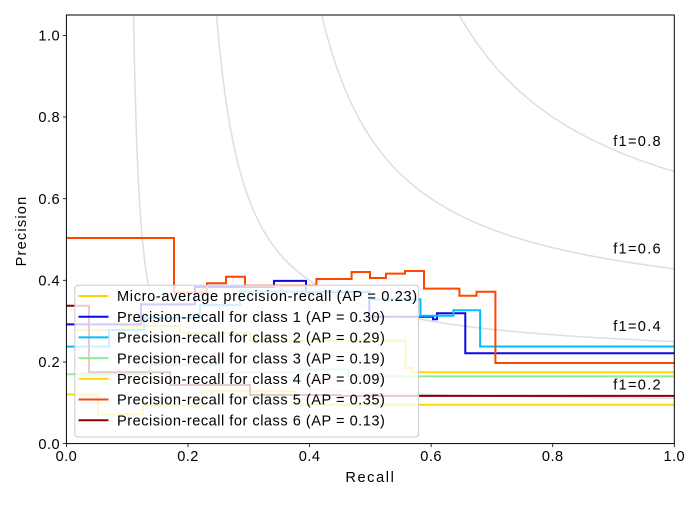 This screenshot has height=505, width=700. What do you see at coordinates (370, 478) in the screenshot?
I see `svg-text: Recall` at bounding box center [370, 478].